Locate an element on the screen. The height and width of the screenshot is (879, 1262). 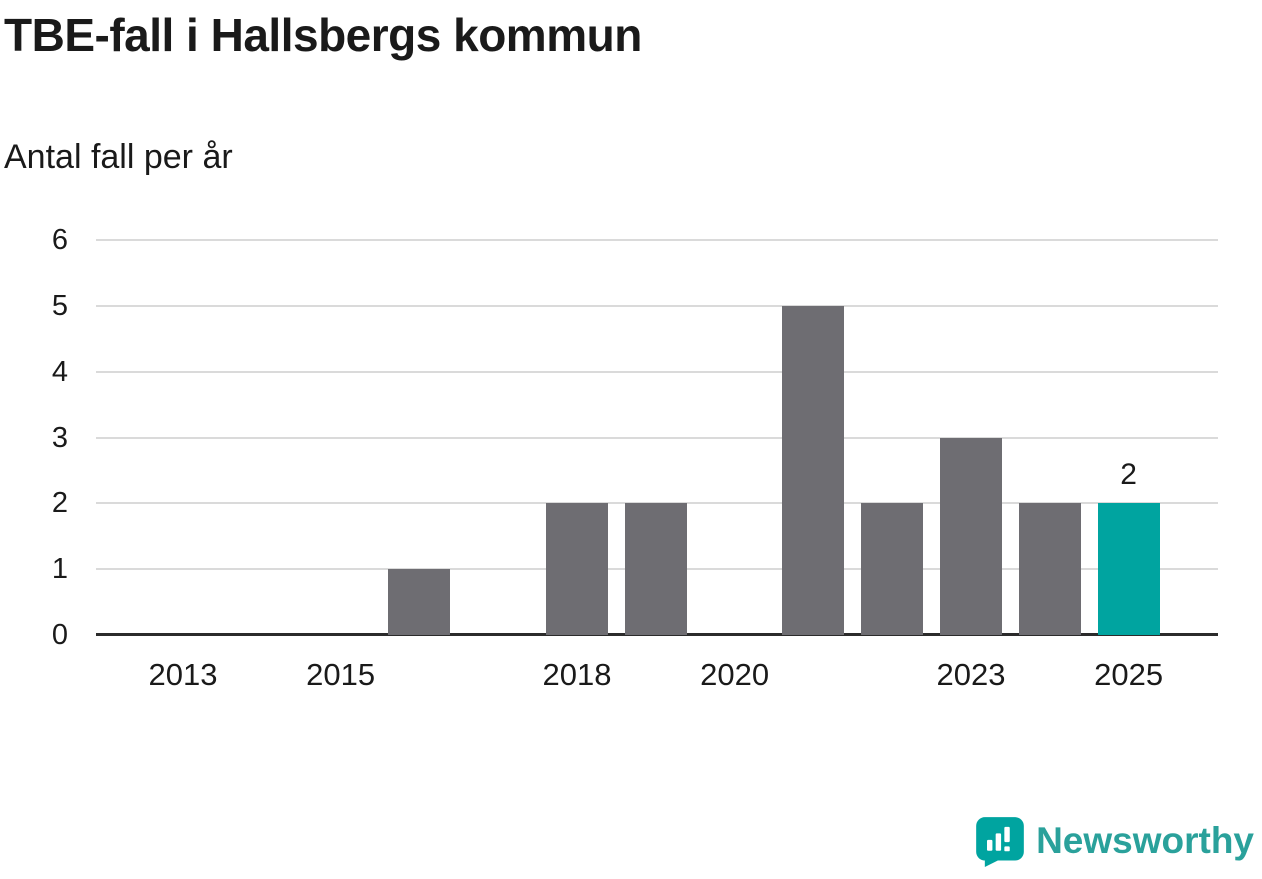
x-tick-label: 2025 is located at coordinates (1129, 674).